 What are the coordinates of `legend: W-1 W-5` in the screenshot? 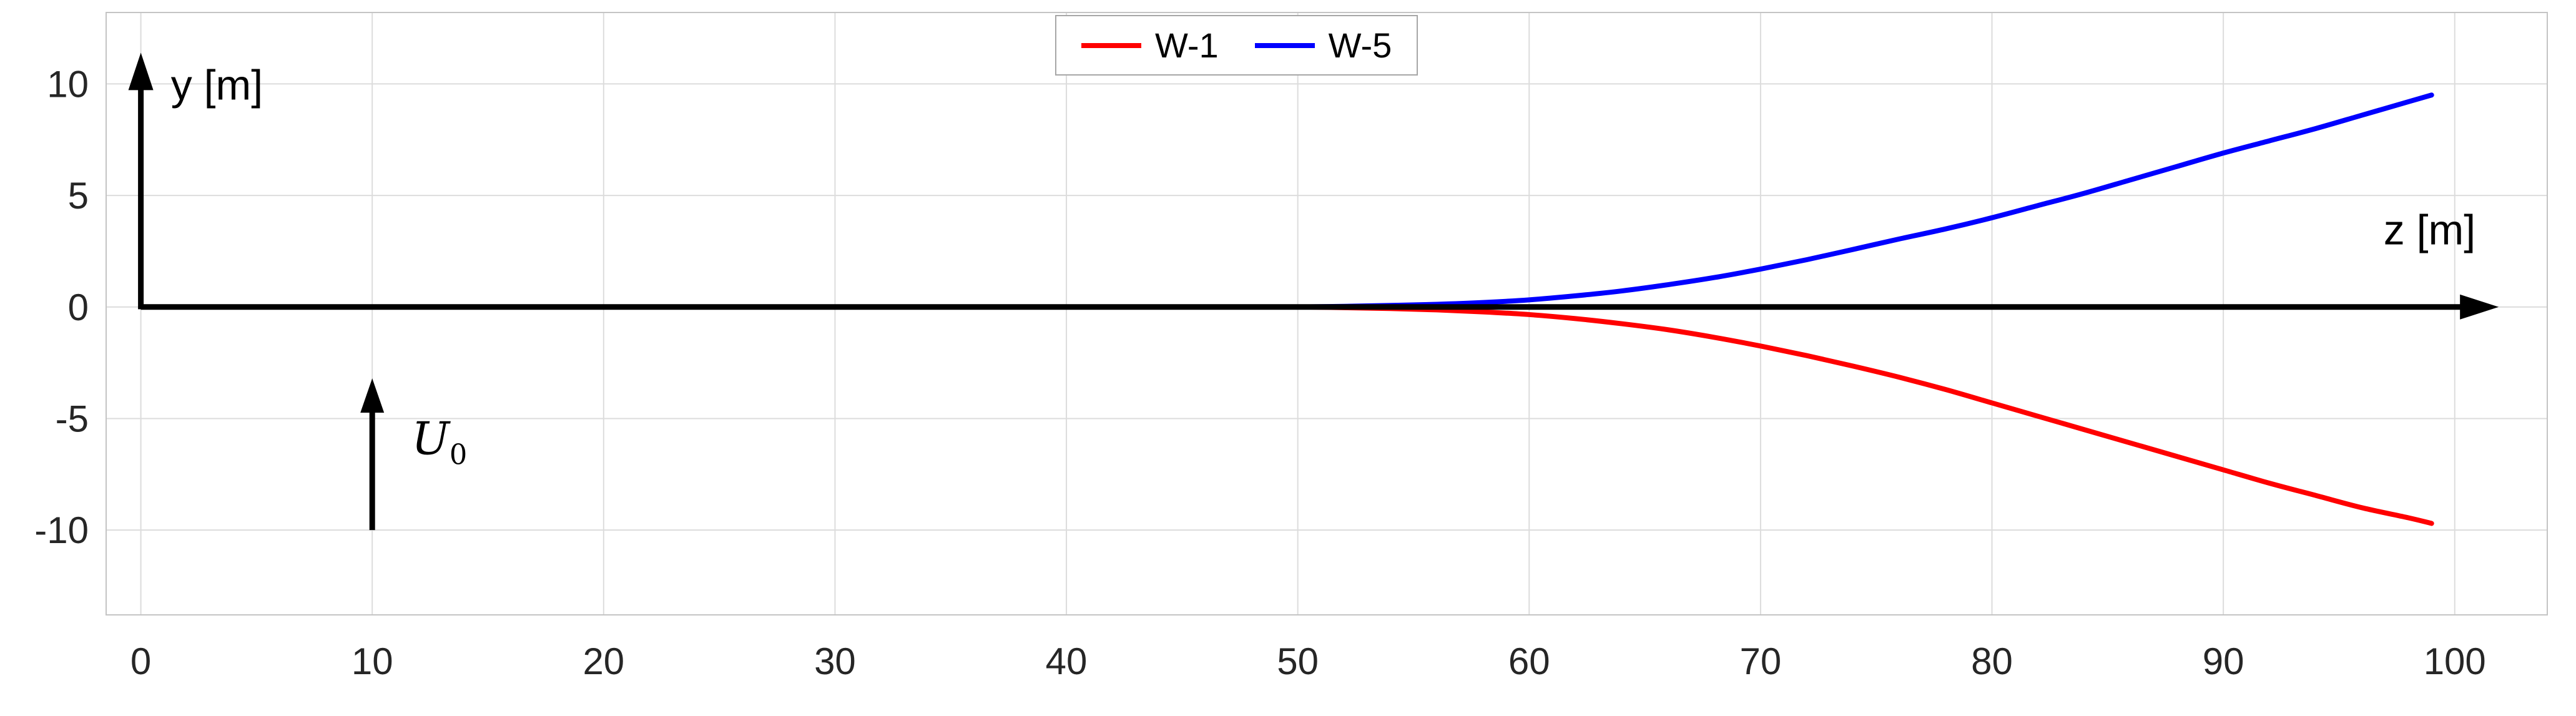 It's located at (1236, 45).